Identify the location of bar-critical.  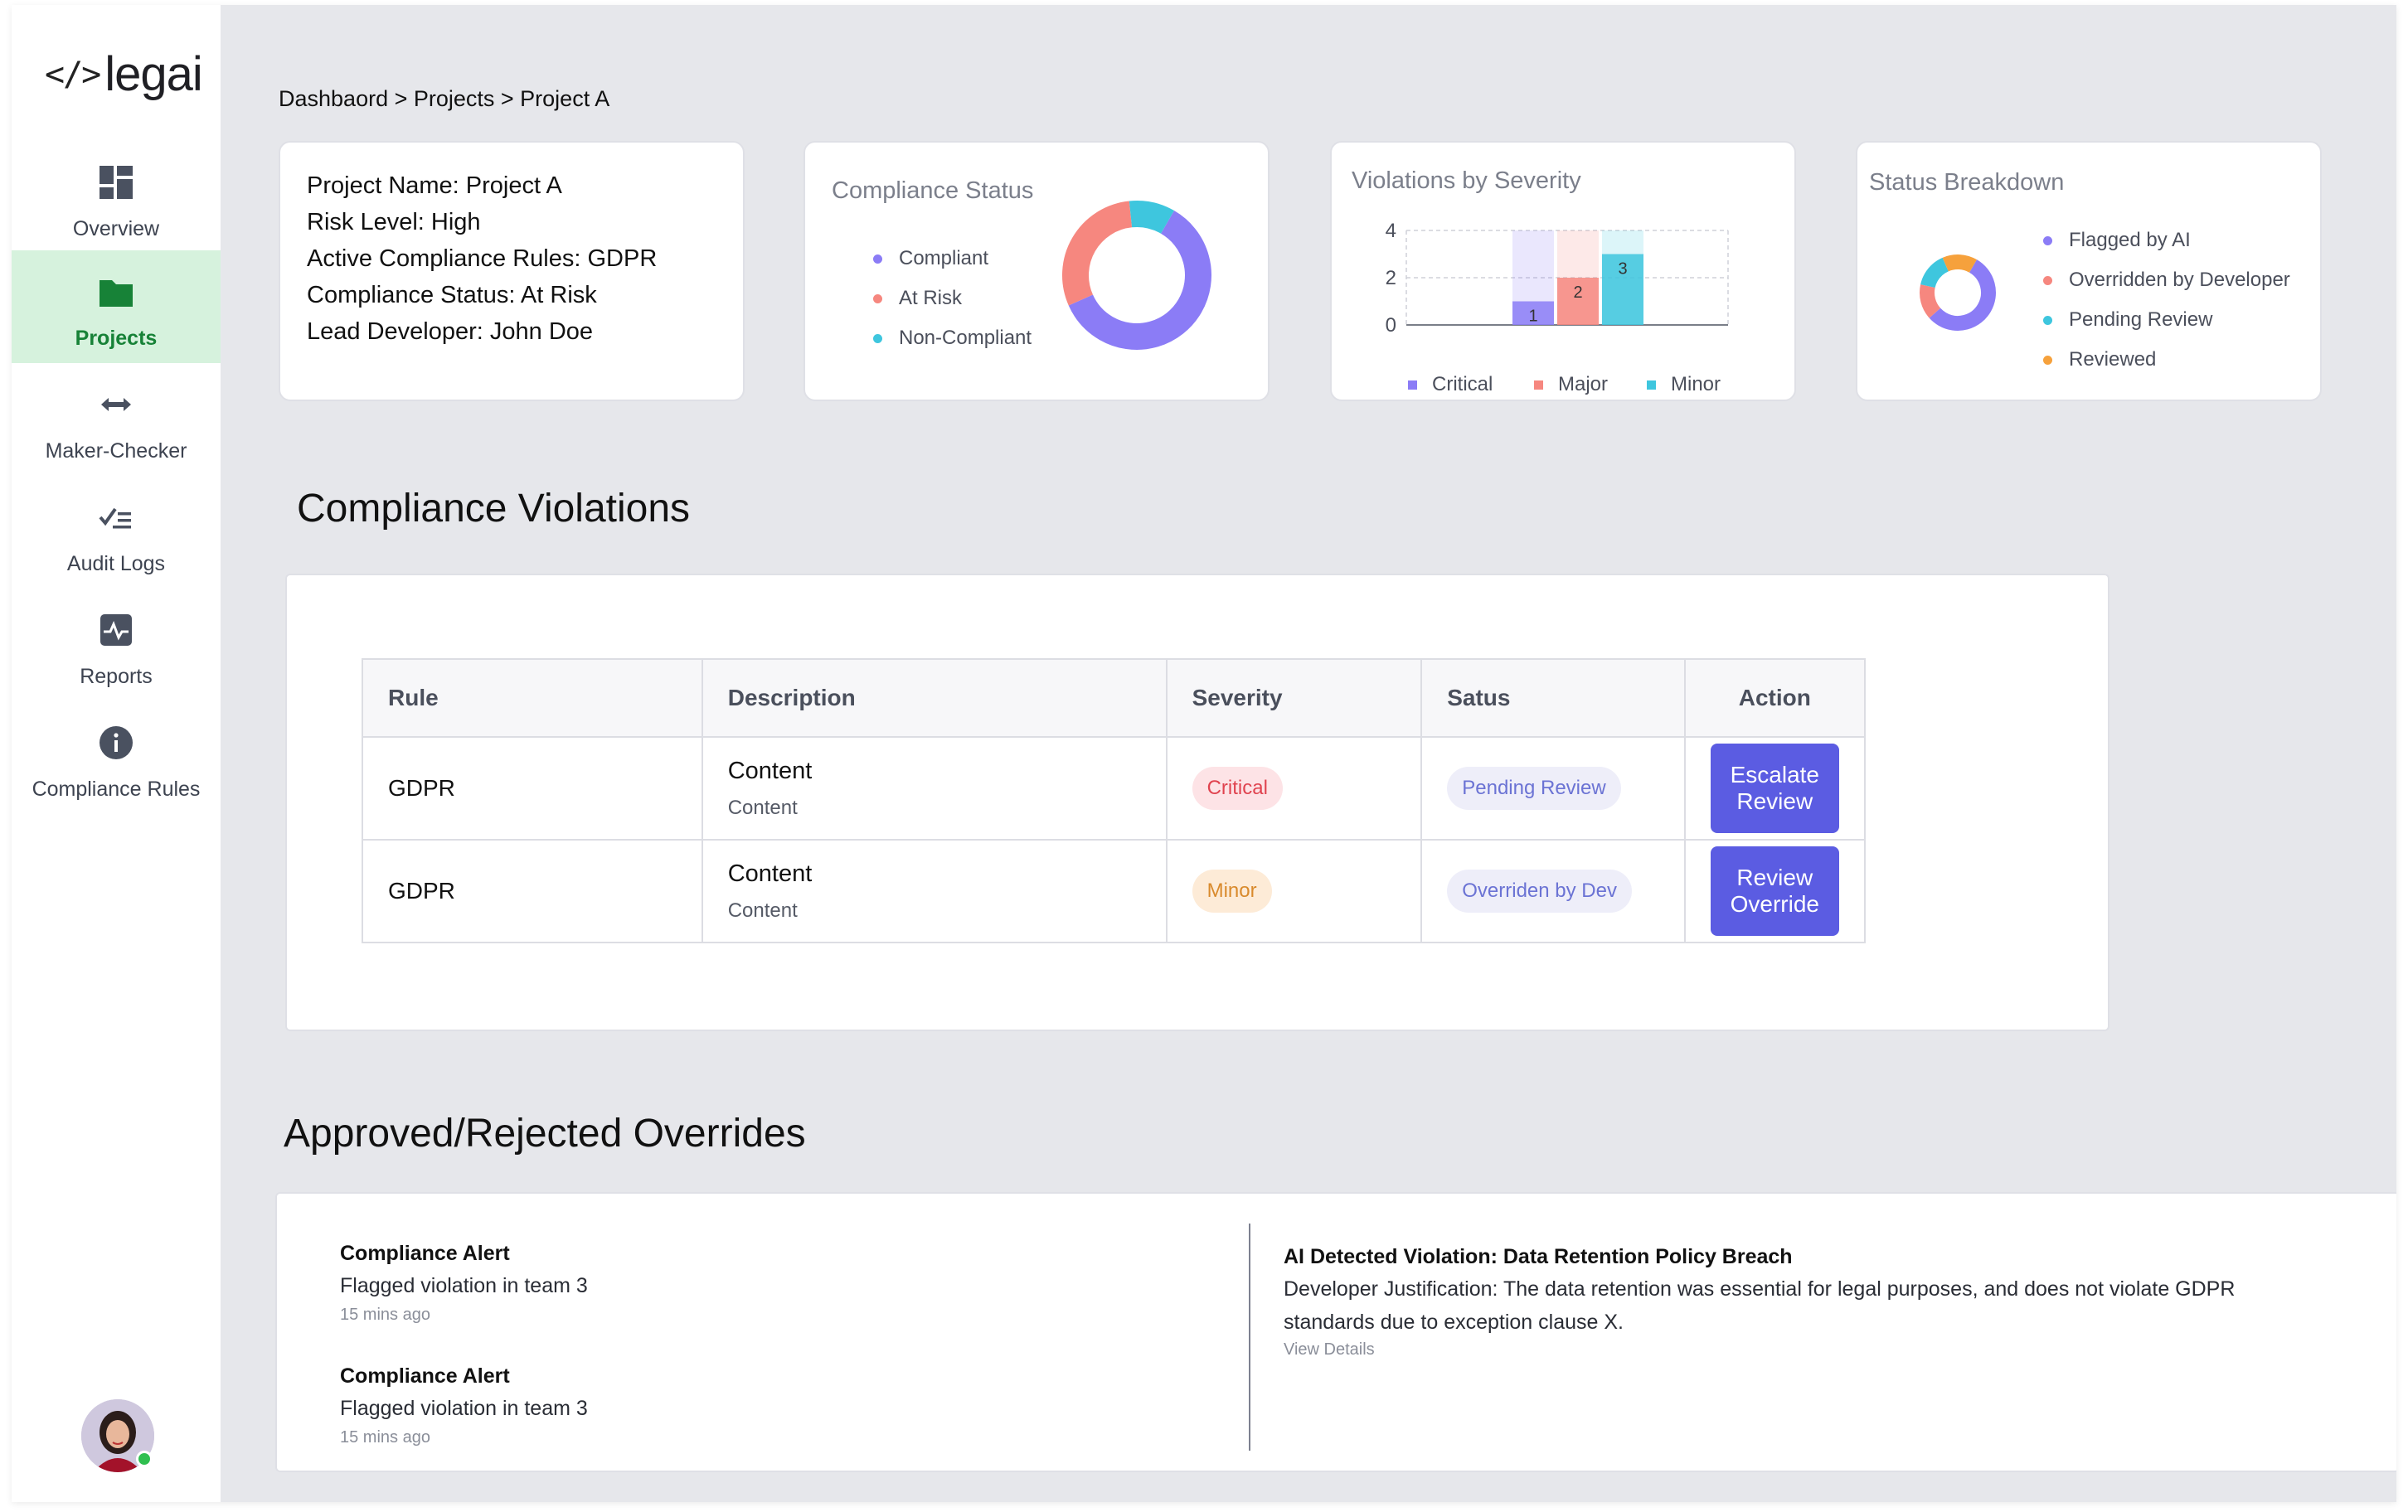
(1533, 313).